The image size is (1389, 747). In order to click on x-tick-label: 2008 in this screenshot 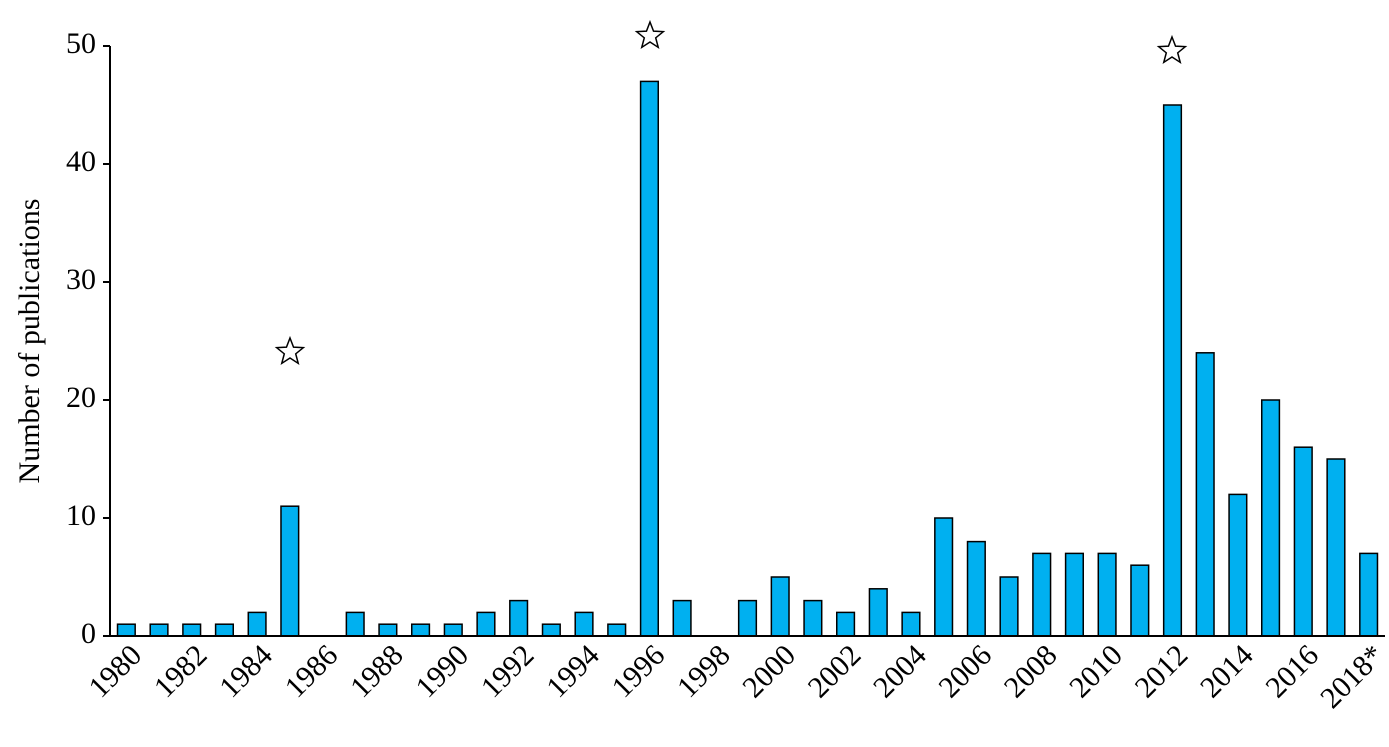, I will do `click(1031, 671)`.